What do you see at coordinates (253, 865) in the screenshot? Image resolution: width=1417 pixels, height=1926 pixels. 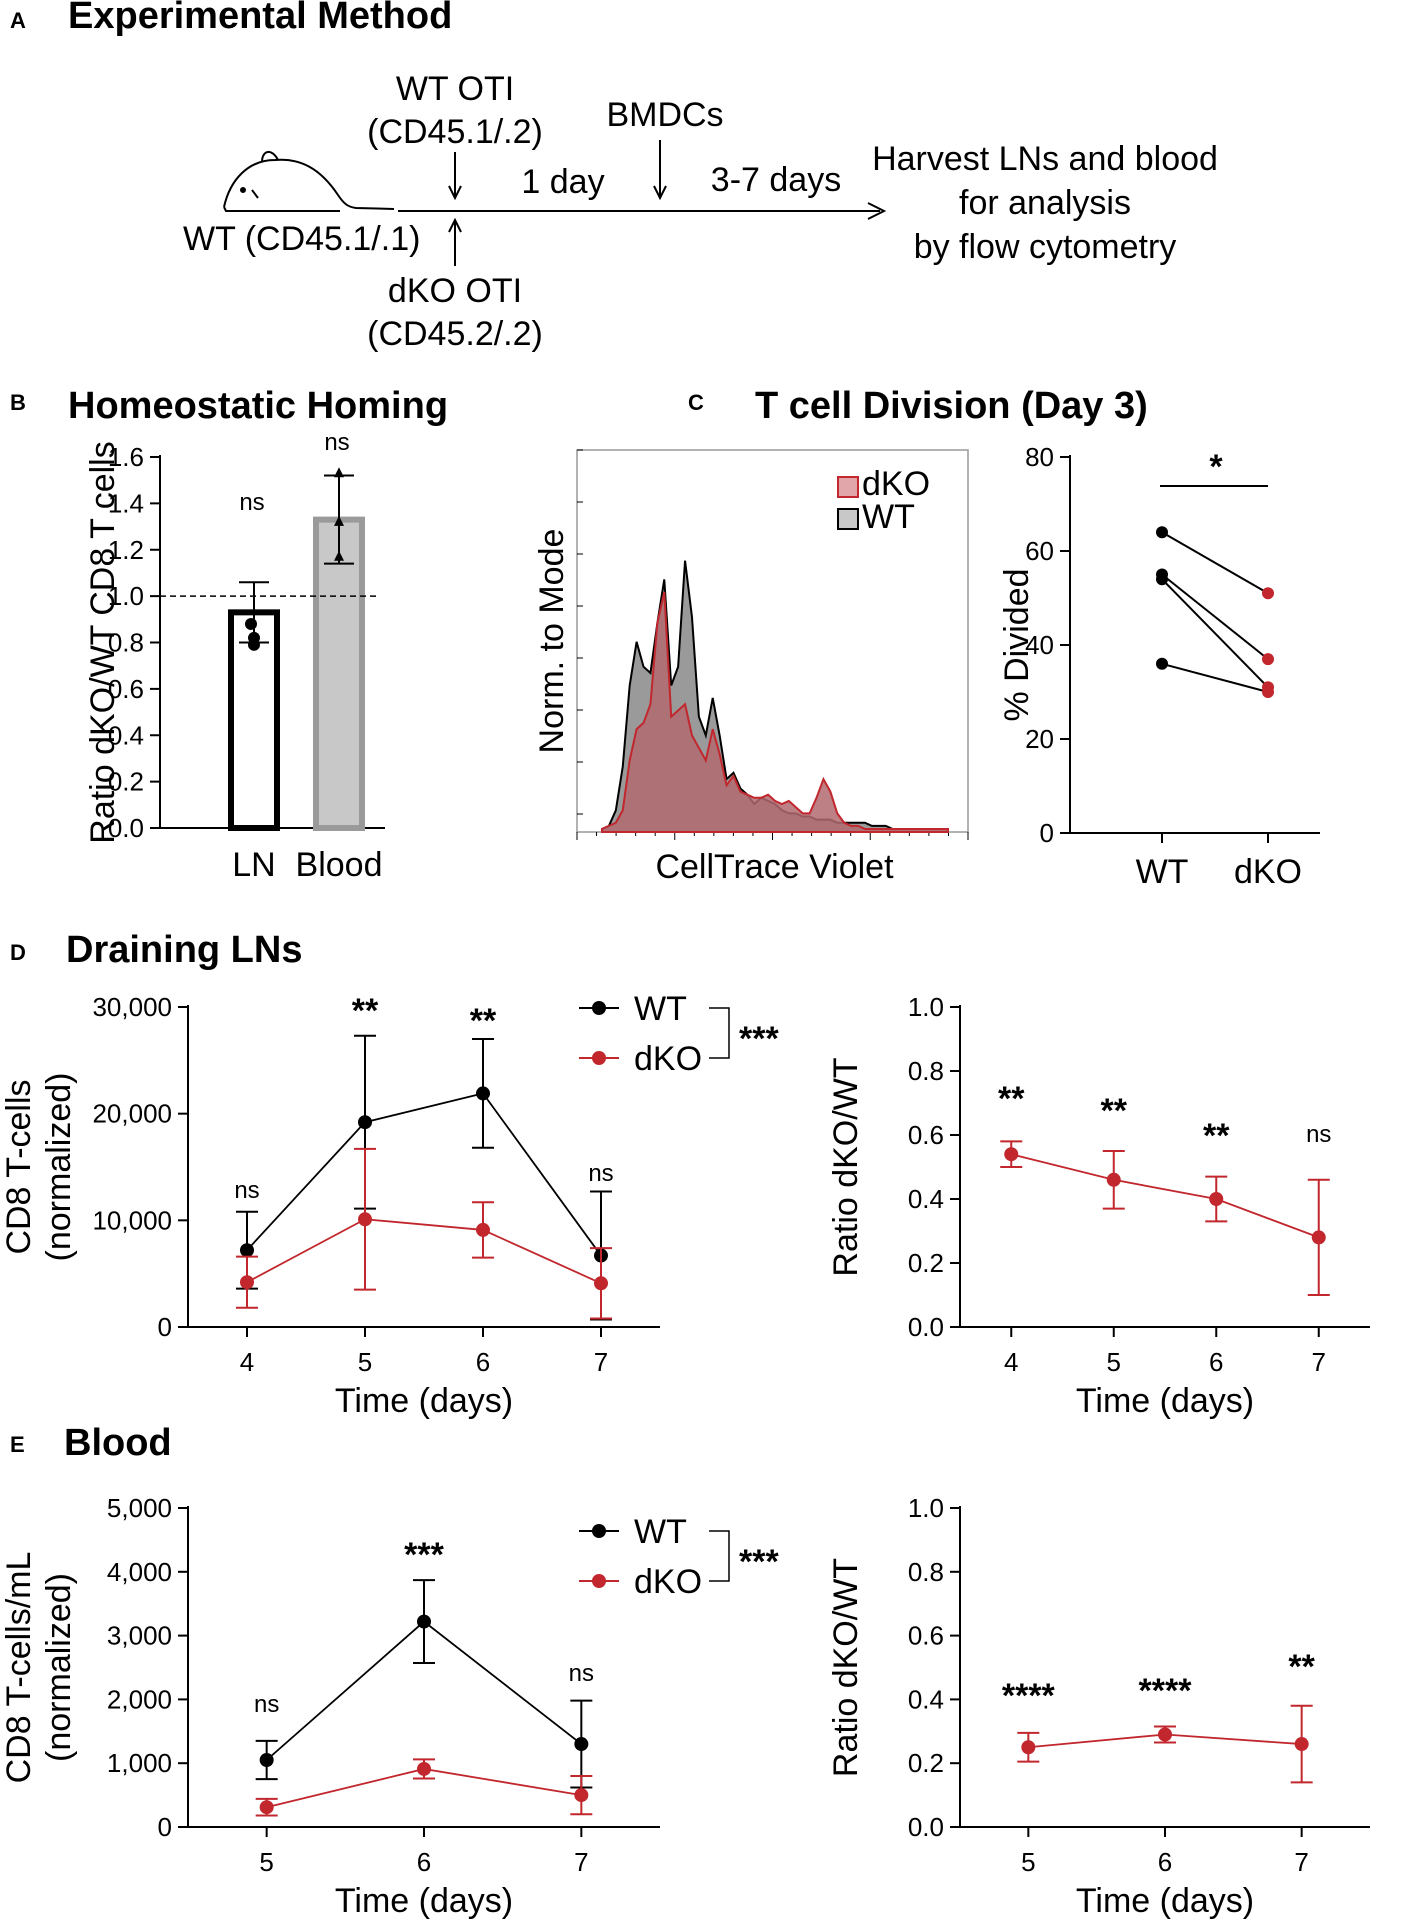 I see `b-x-tick-label: LN` at bounding box center [253, 865].